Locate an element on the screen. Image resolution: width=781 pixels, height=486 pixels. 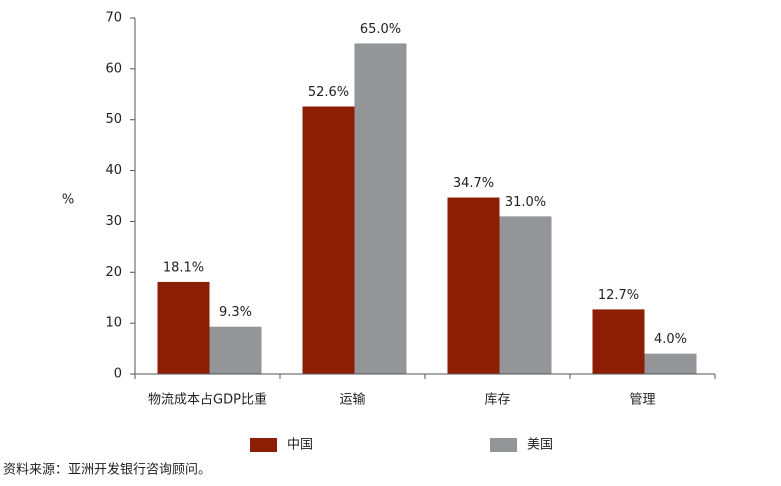
y-axis-label: % is located at coordinates (68, 200).